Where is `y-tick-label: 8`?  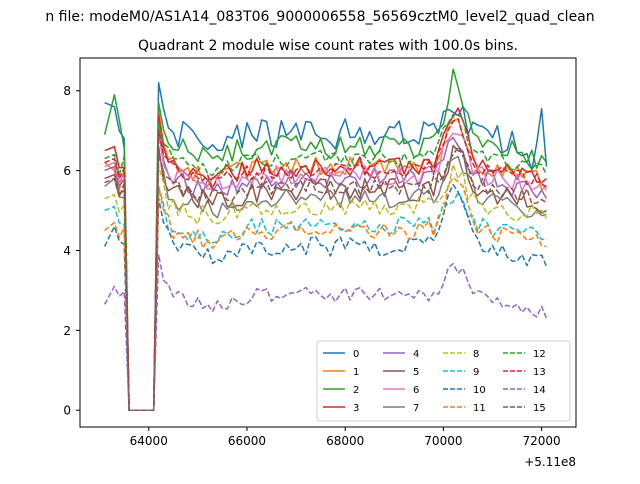 y-tick-label: 8 is located at coordinates (67, 91).